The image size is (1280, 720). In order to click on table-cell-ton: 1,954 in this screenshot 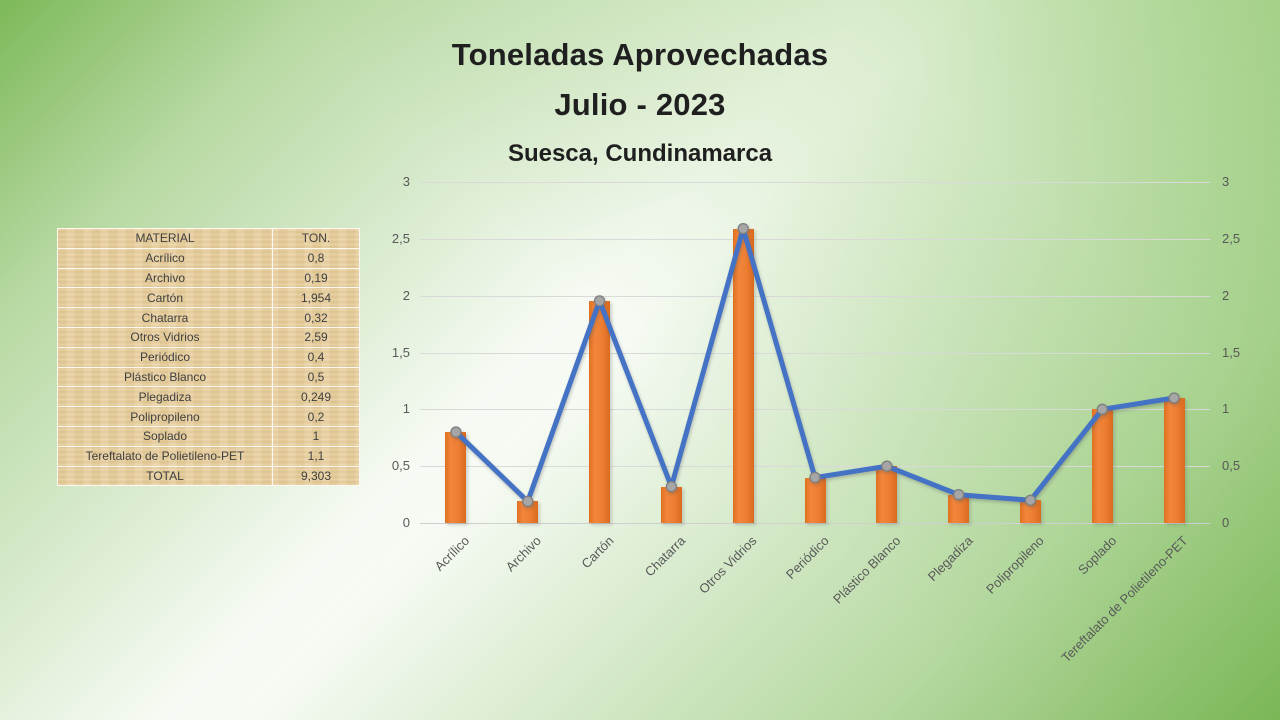, I will do `click(316, 298)`.